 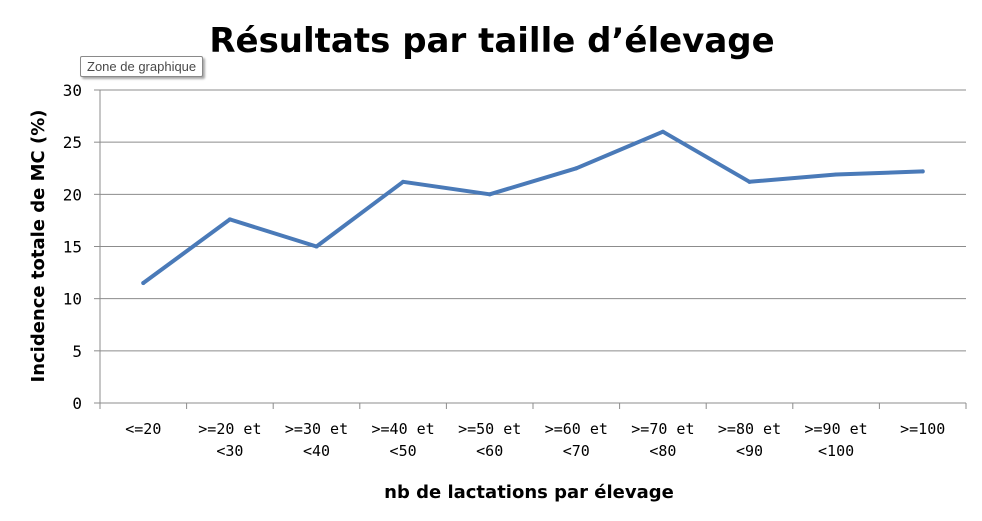 I want to click on x-tick-label-line: >=100, so click(x=922, y=429).